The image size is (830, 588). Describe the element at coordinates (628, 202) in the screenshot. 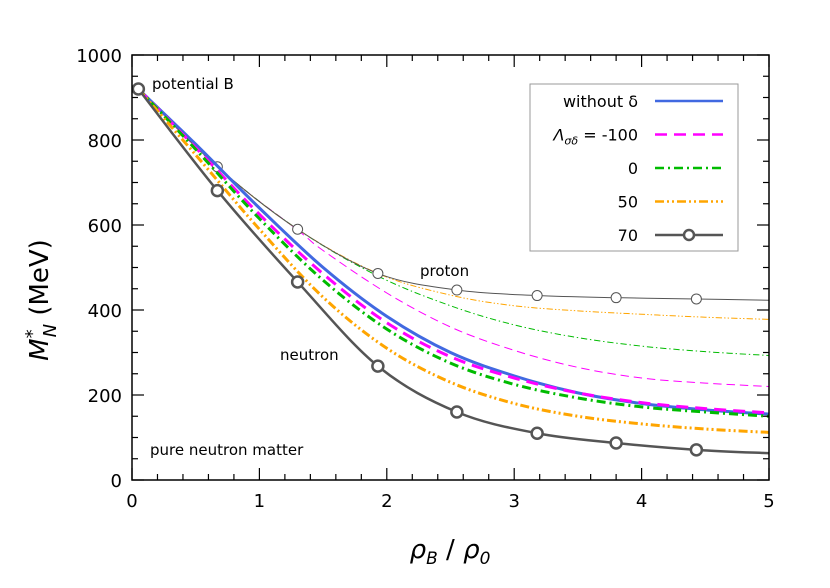

I see `legend-label: 50` at that location.